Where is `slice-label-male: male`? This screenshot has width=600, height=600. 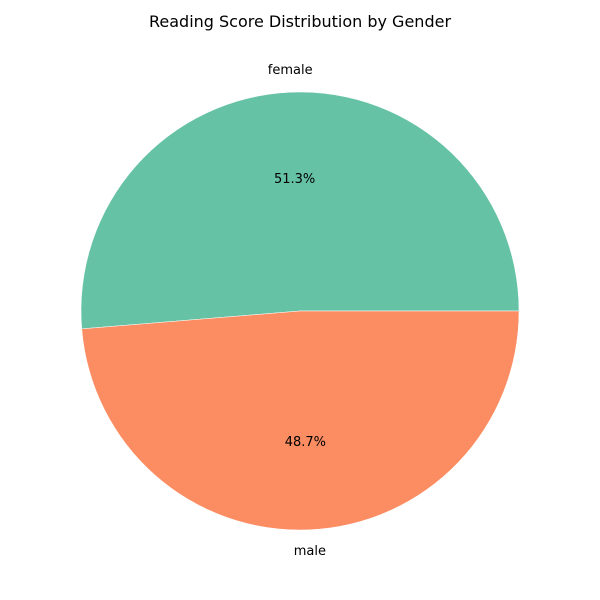 slice-label-male: male is located at coordinates (310, 551).